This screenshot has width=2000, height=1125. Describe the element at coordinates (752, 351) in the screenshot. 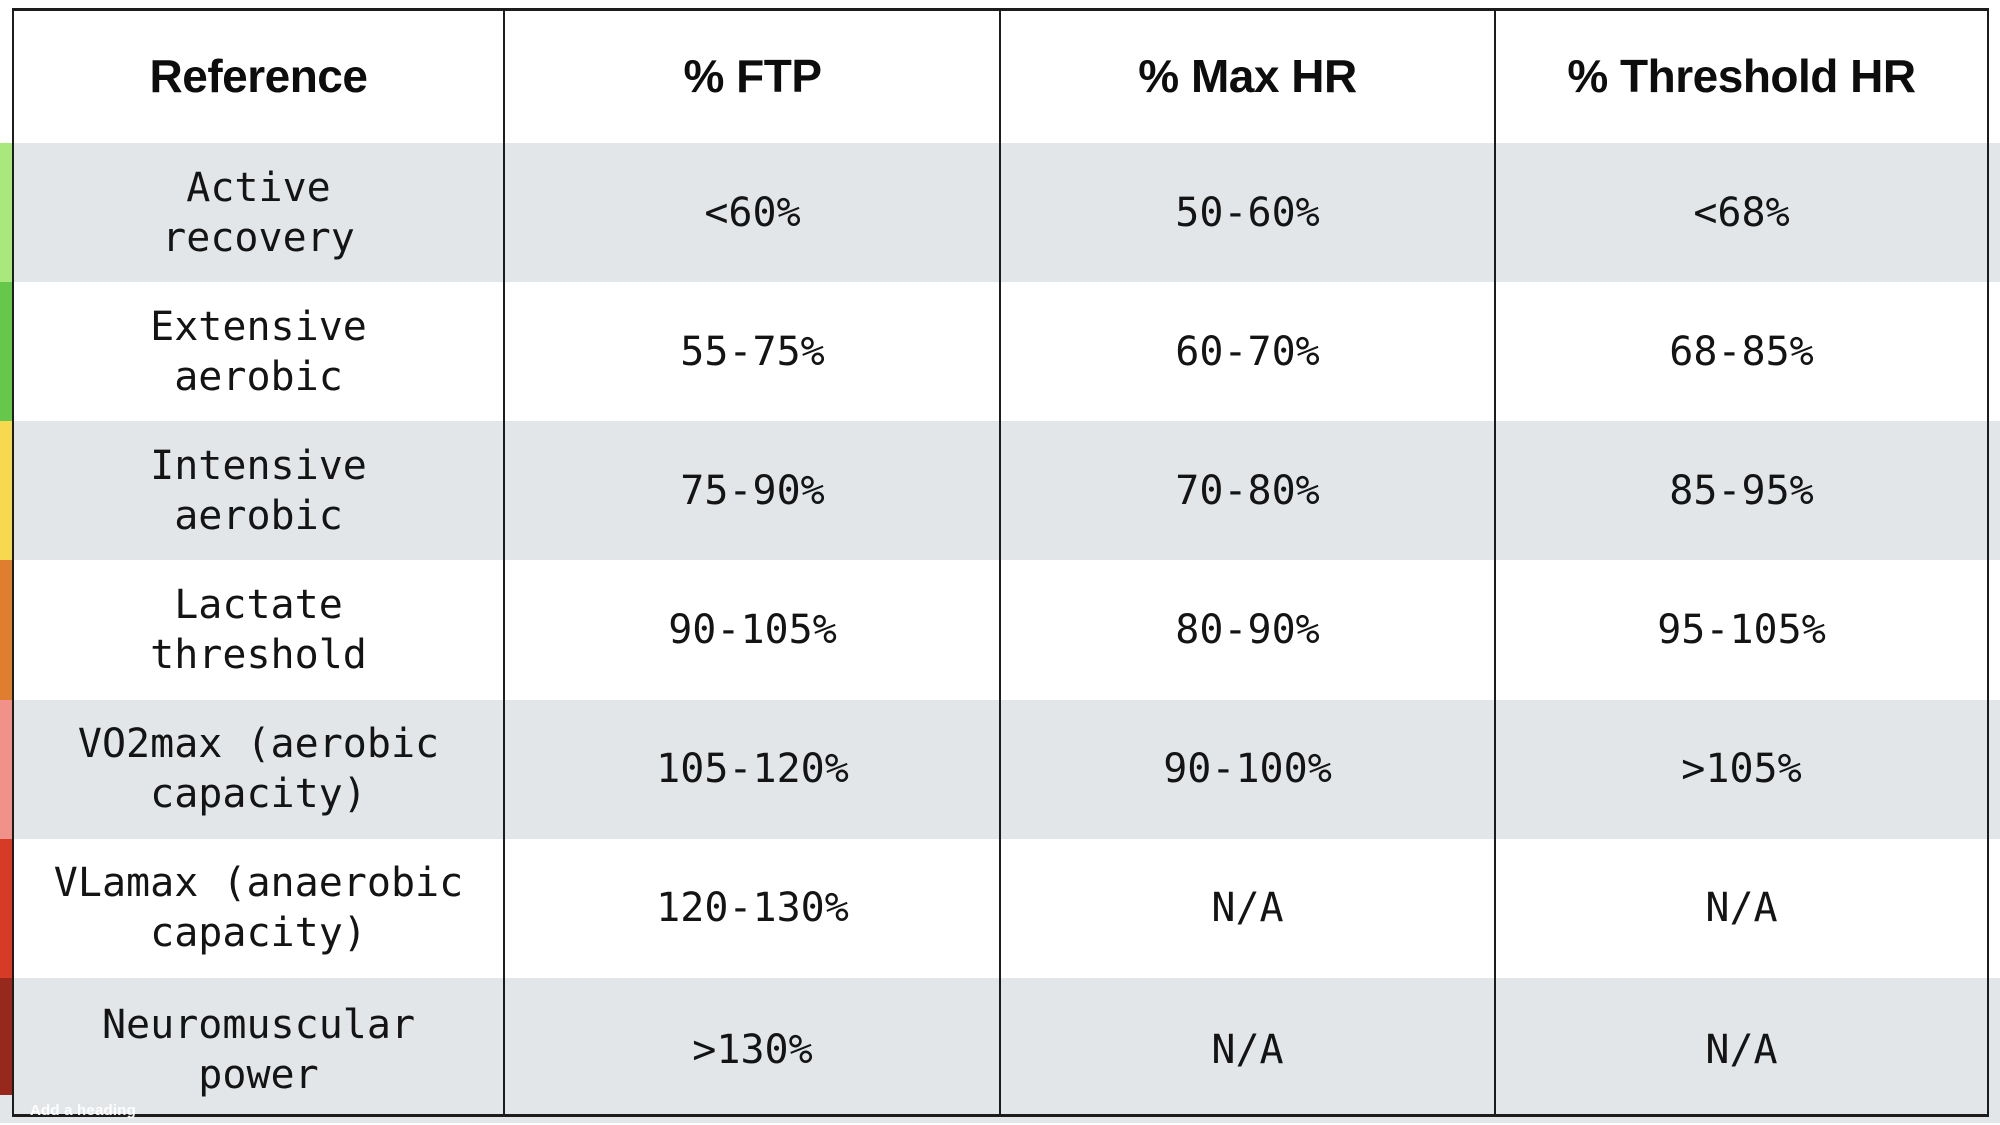

I see `ftp-cell: 55-75%` at that location.